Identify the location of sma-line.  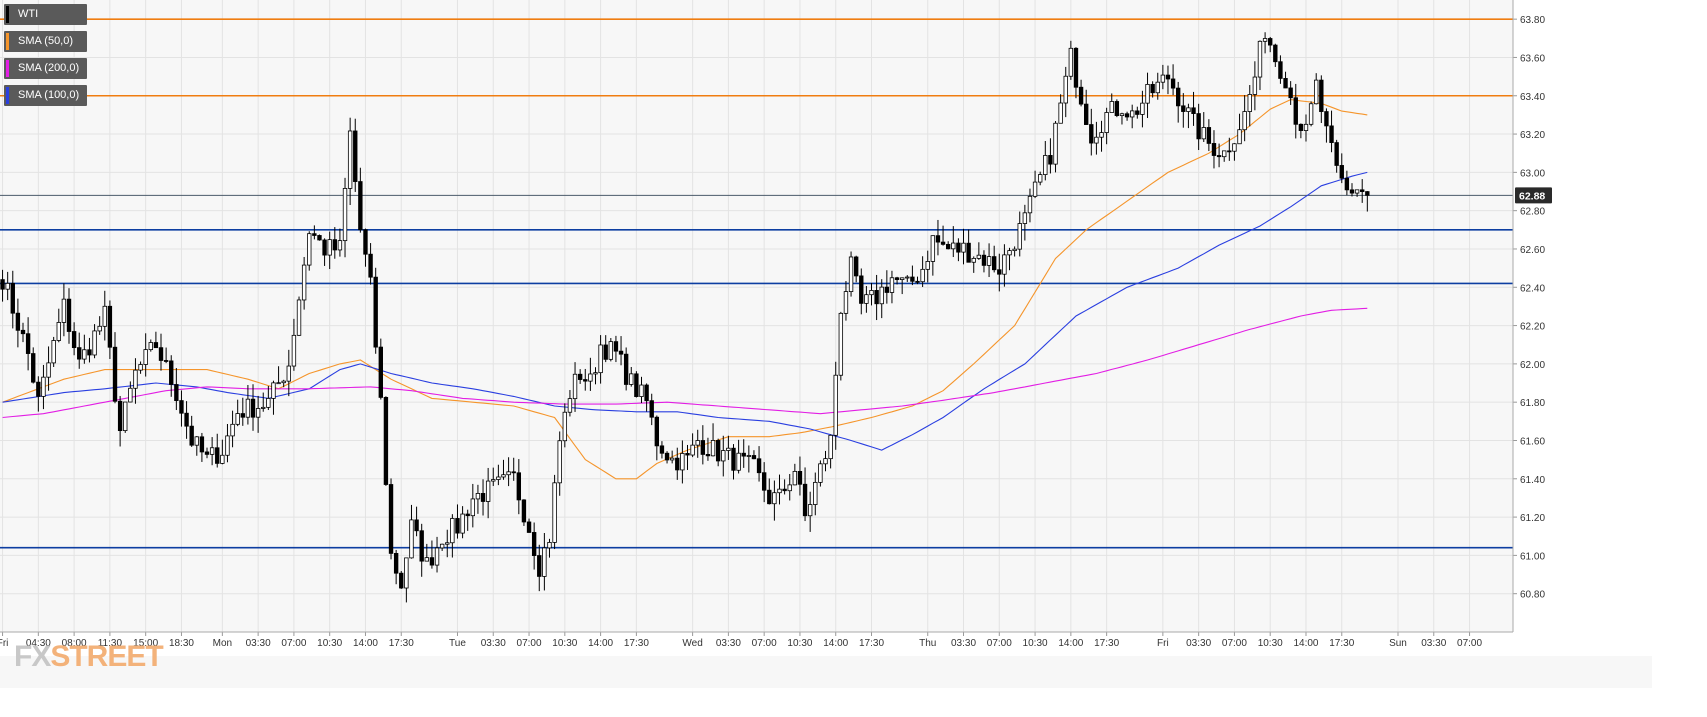
(685, 363).